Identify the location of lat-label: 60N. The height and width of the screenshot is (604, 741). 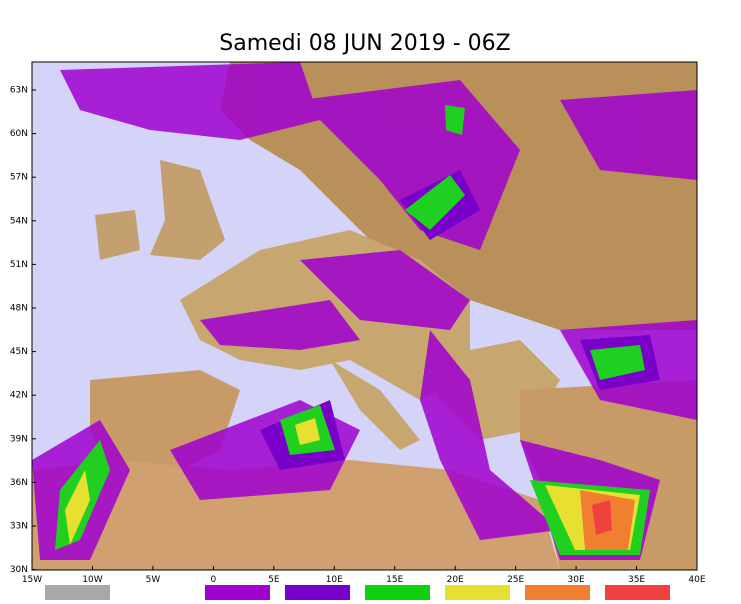
(19, 134).